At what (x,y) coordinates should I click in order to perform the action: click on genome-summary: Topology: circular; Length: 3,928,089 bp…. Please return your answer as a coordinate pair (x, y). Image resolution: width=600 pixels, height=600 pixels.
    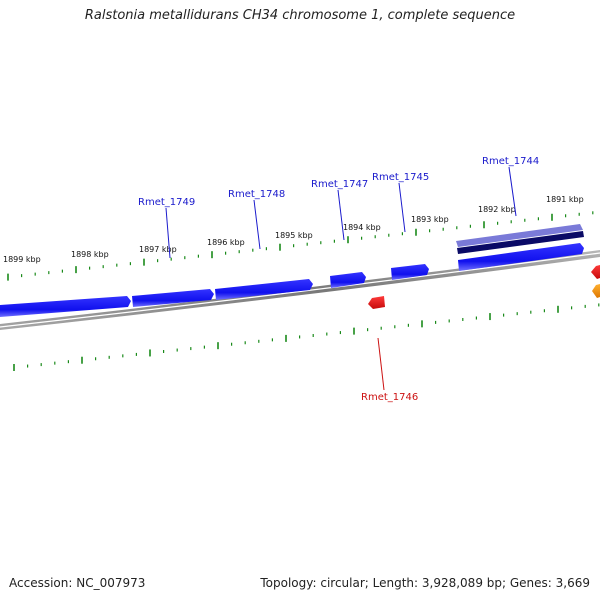
    Looking at the image, I should click on (425, 583).